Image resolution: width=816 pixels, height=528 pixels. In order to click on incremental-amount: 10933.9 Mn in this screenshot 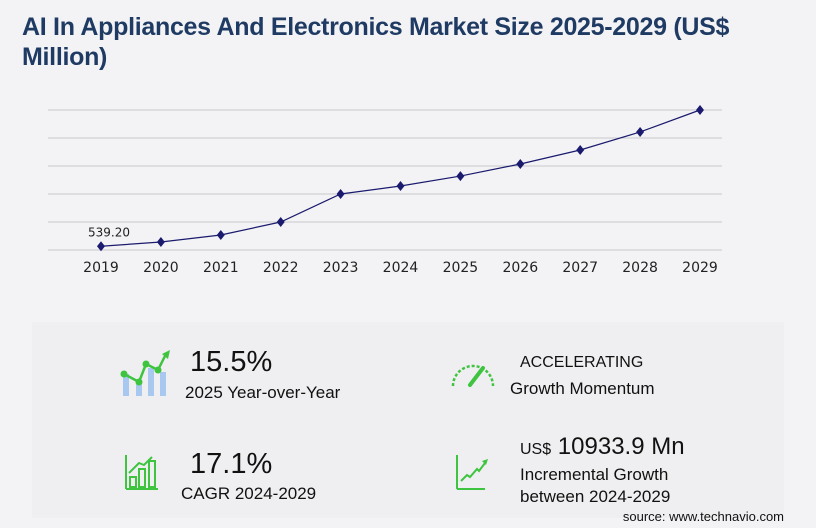, I will do `click(621, 446)`.